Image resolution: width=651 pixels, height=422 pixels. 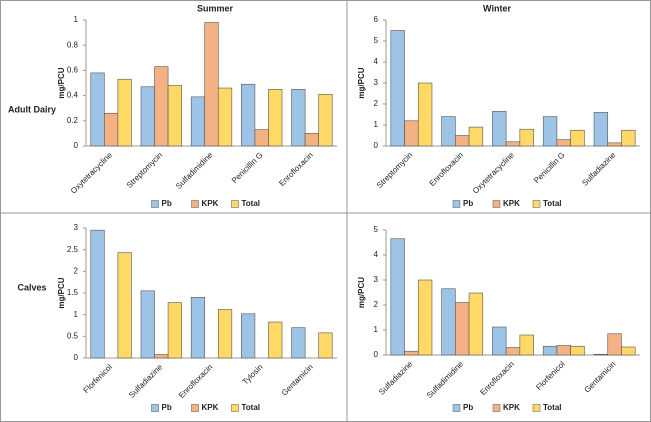 I want to click on column-title: Summer, so click(x=215, y=8).